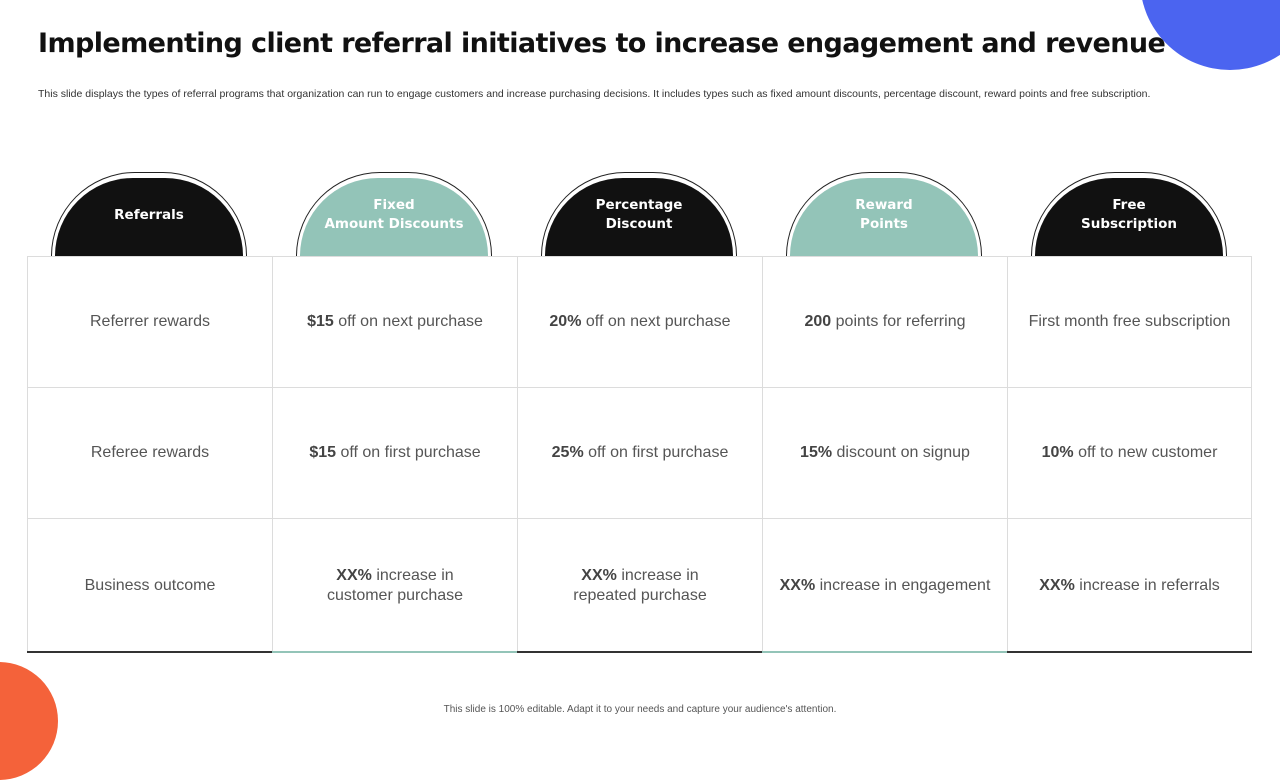 The height and width of the screenshot is (780, 1280). Describe the element at coordinates (903, 585) in the screenshot. I see `cell-text: increase in engagement` at that location.